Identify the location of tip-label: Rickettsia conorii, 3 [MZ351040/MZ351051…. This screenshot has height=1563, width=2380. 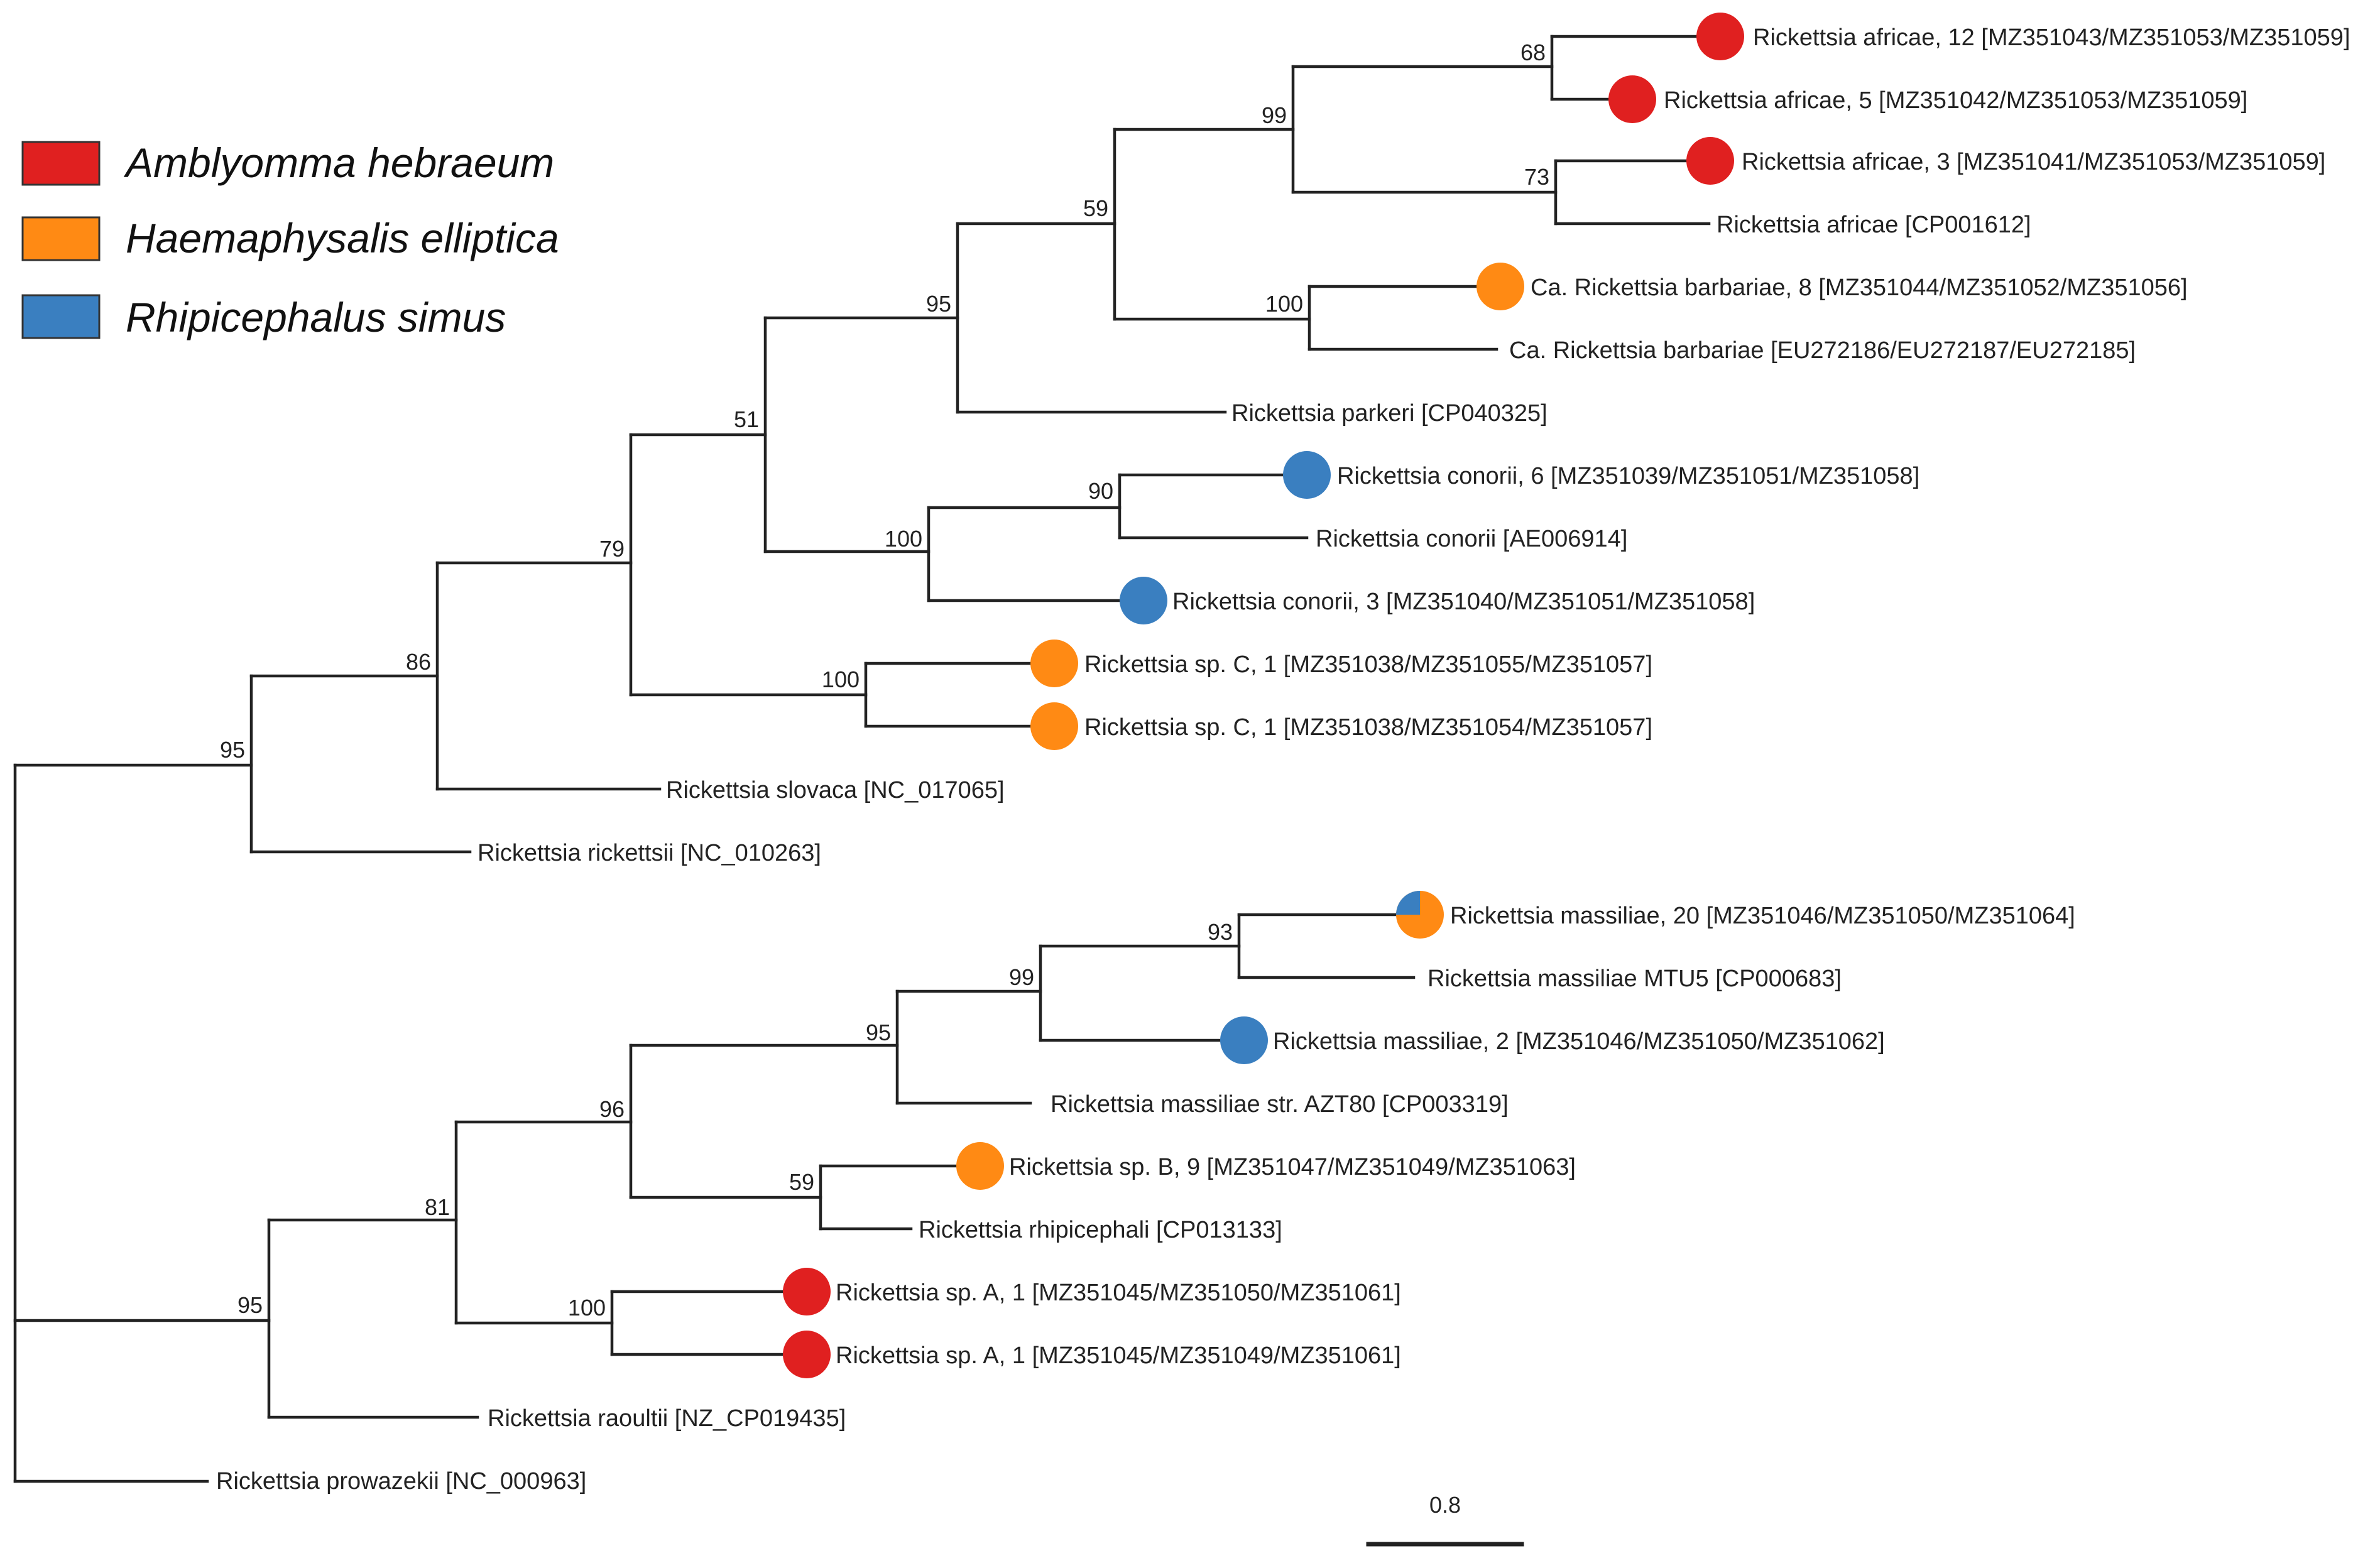
(1463, 602).